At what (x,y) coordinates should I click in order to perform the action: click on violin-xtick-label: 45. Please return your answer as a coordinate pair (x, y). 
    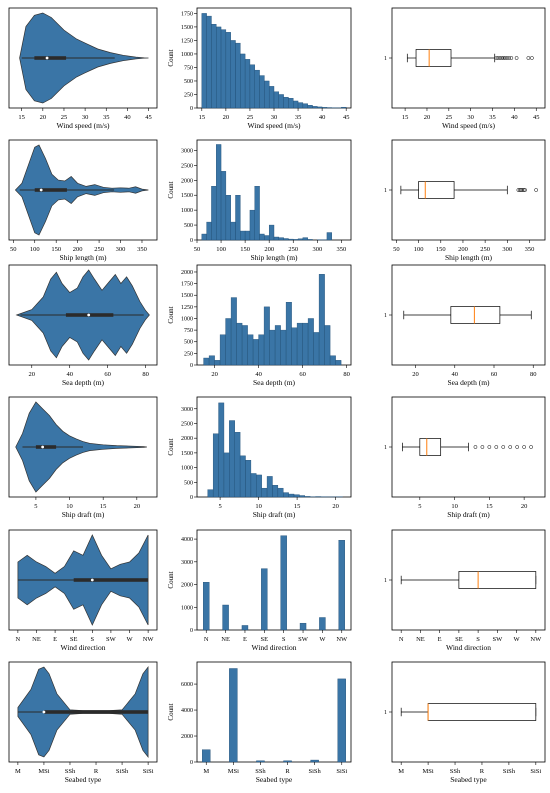
    Looking at the image, I should click on (148, 117).